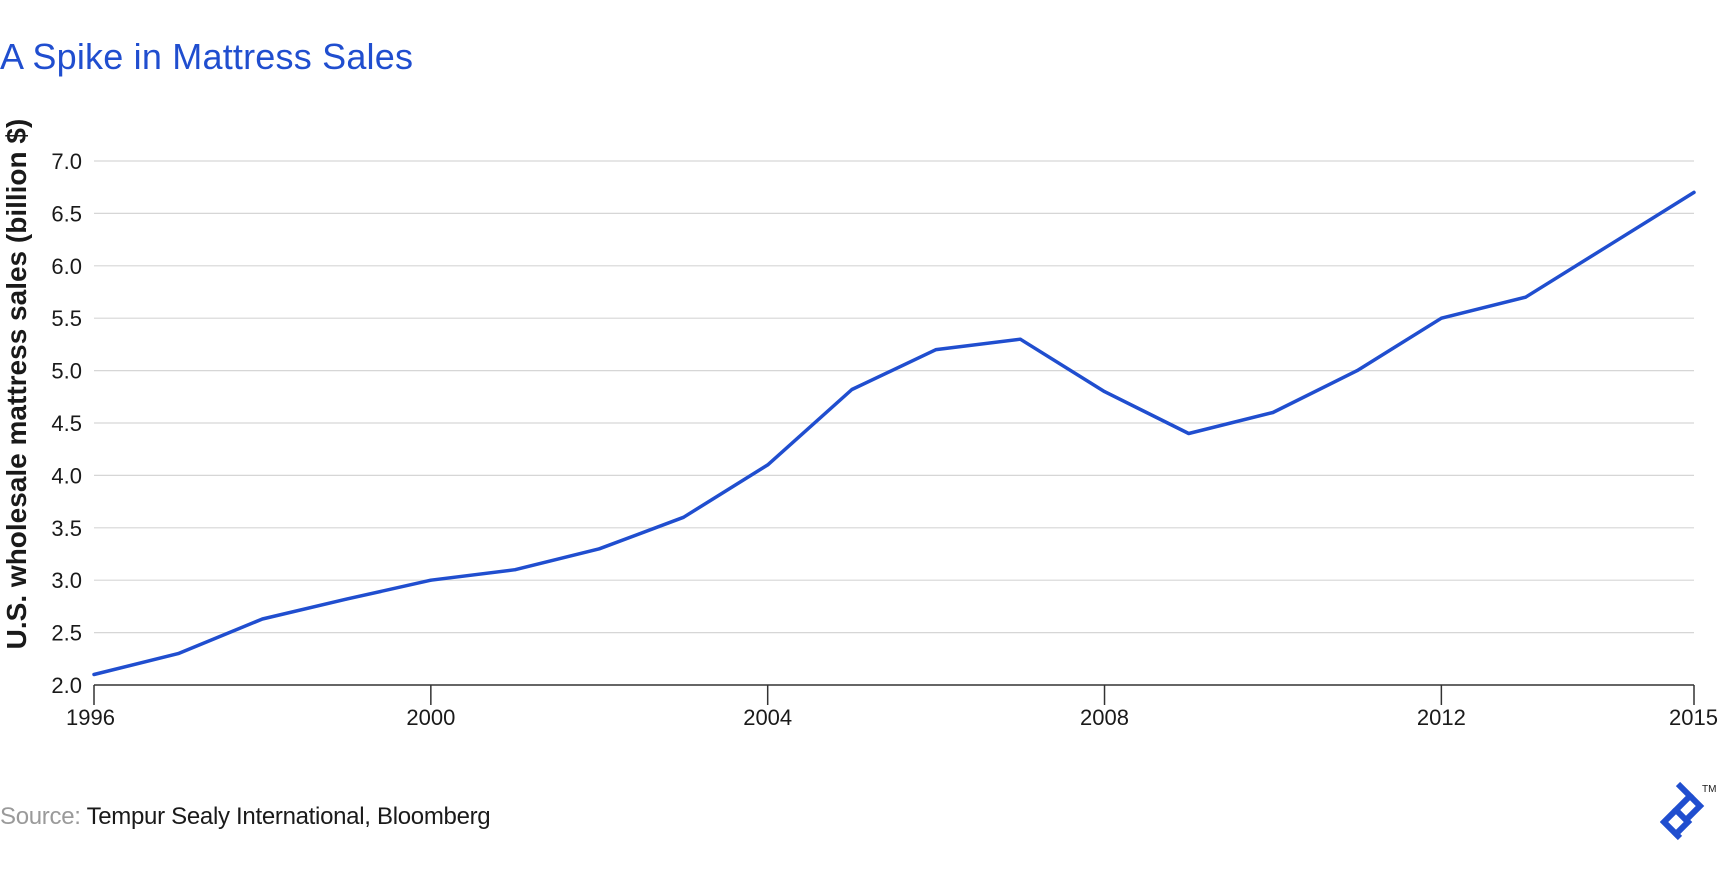 The image size is (1720, 883). Describe the element at coordinates (66, 528) in the screenshot. I see `y-tick-label: 3.5` at that location.